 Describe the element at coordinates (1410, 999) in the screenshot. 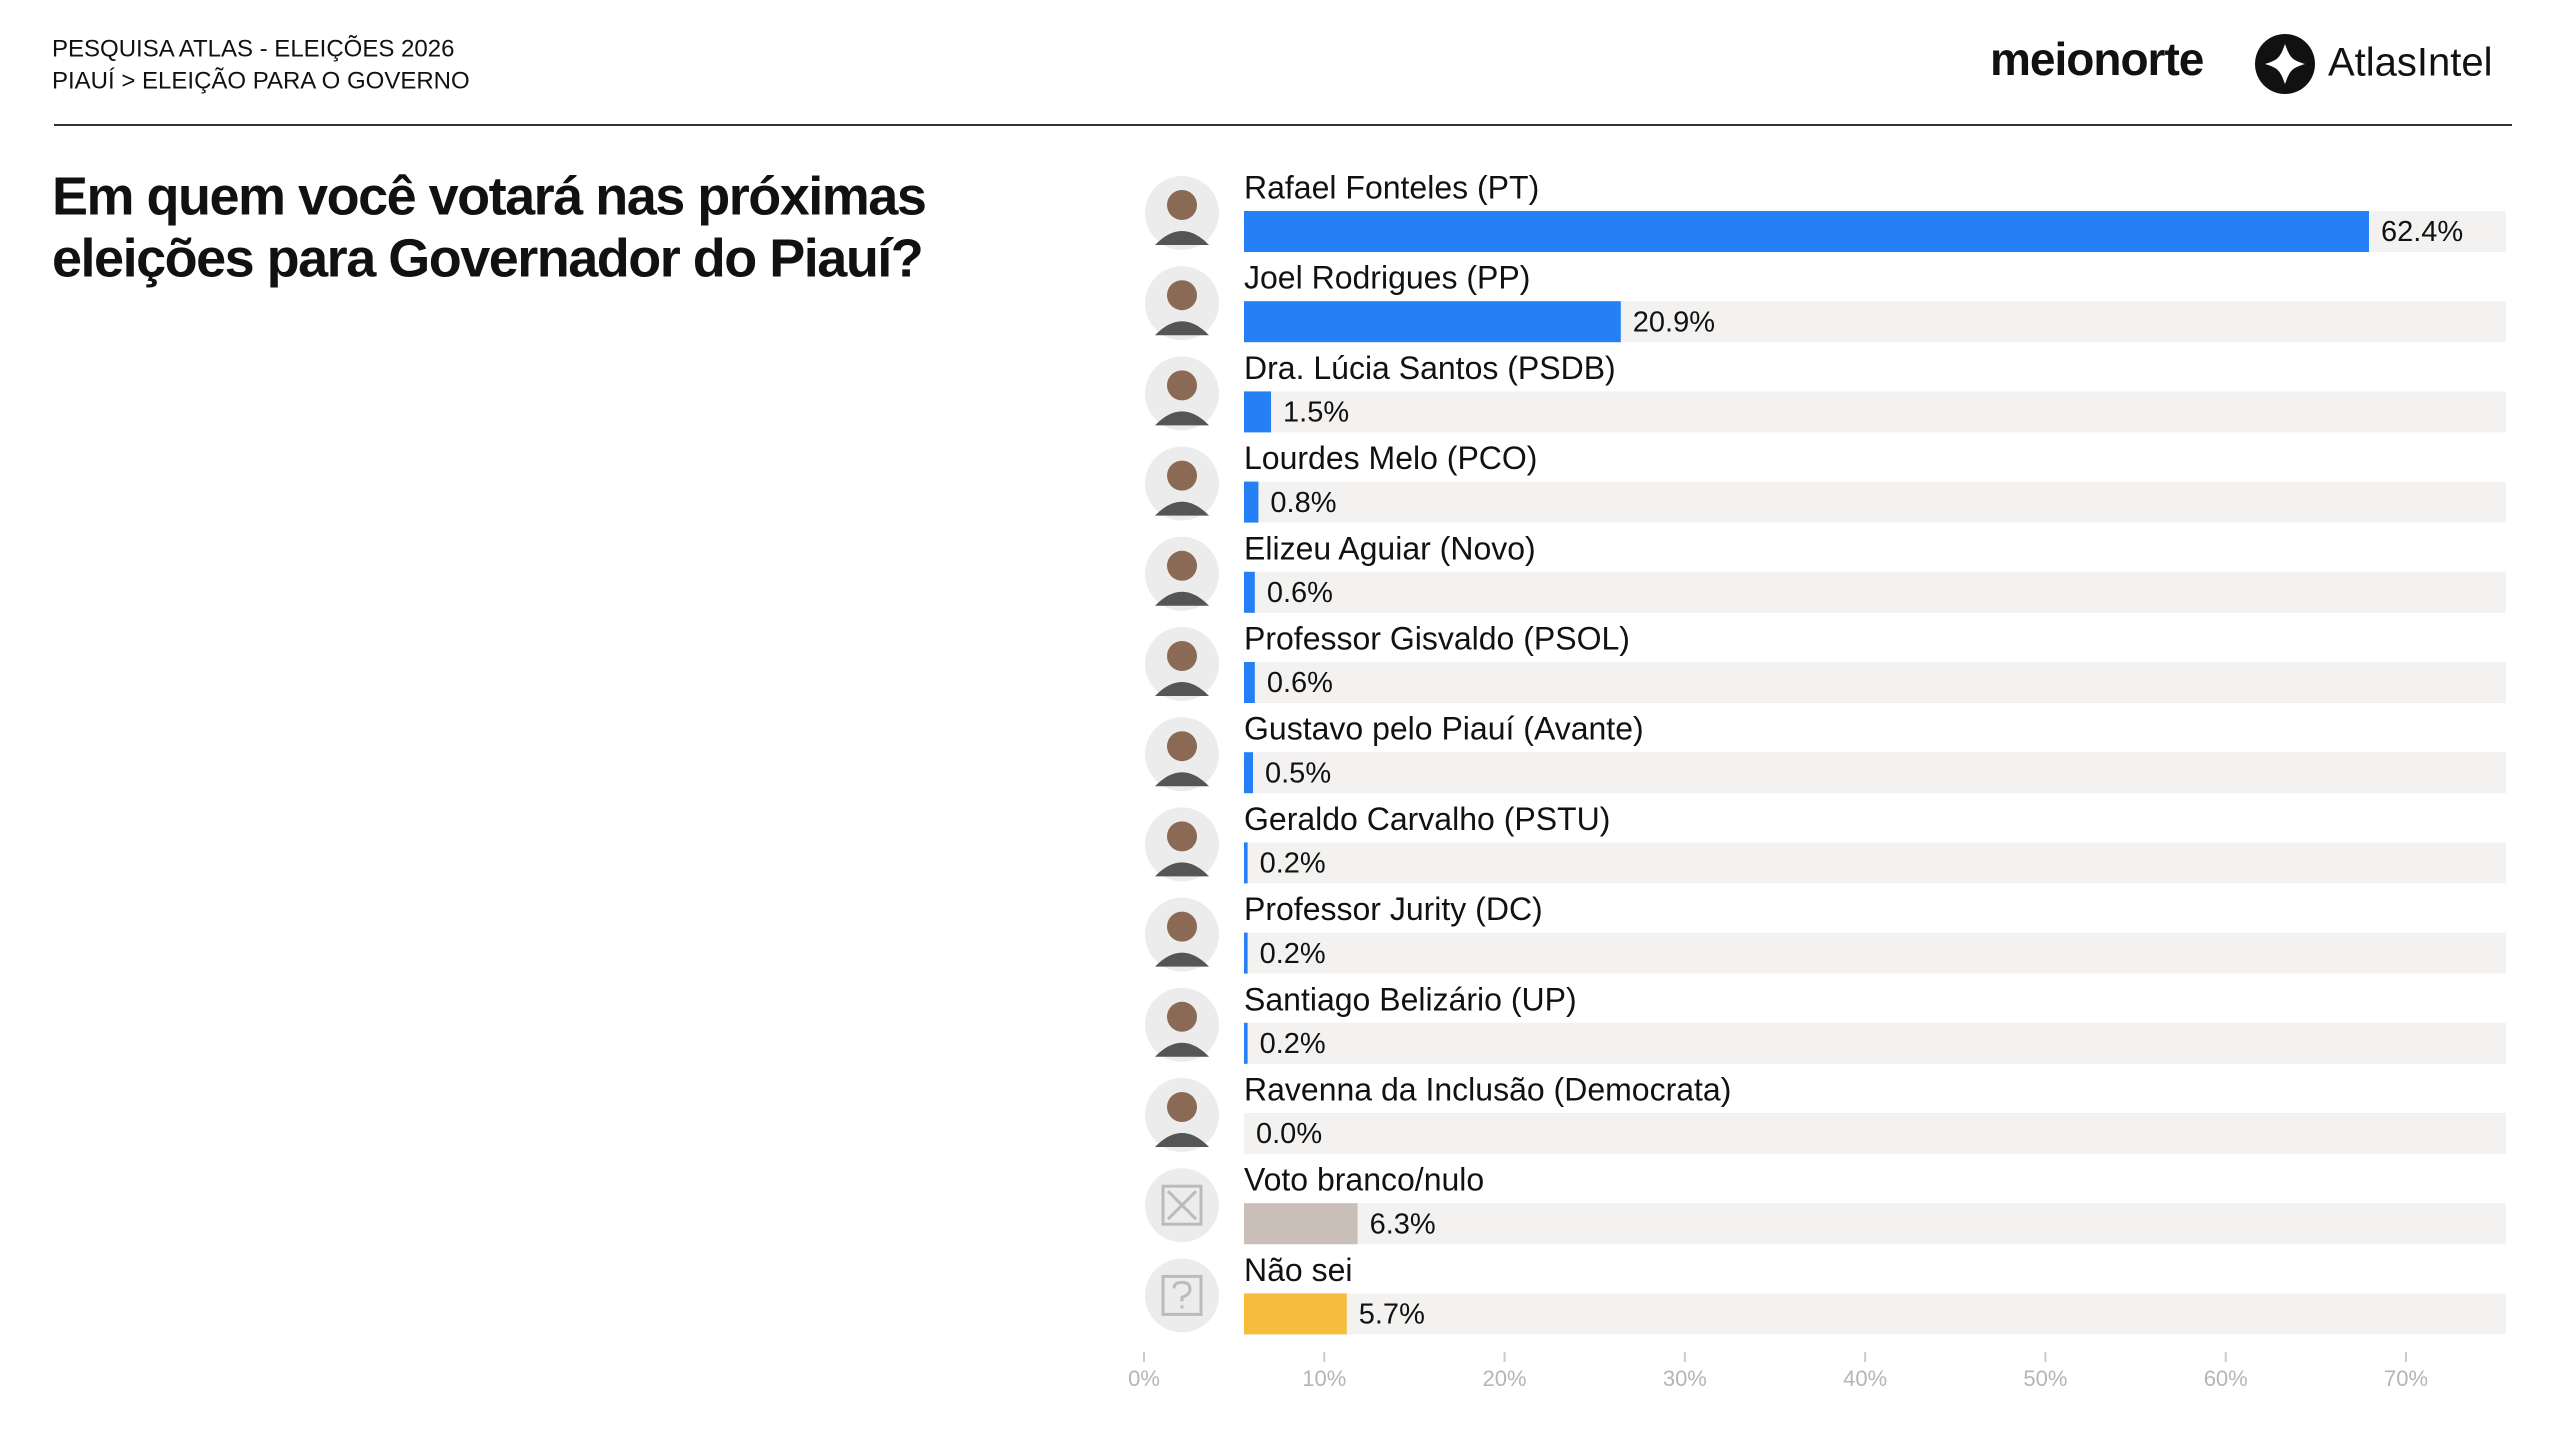

I see `category-label: Santiago Belizário (UP)` at that location.